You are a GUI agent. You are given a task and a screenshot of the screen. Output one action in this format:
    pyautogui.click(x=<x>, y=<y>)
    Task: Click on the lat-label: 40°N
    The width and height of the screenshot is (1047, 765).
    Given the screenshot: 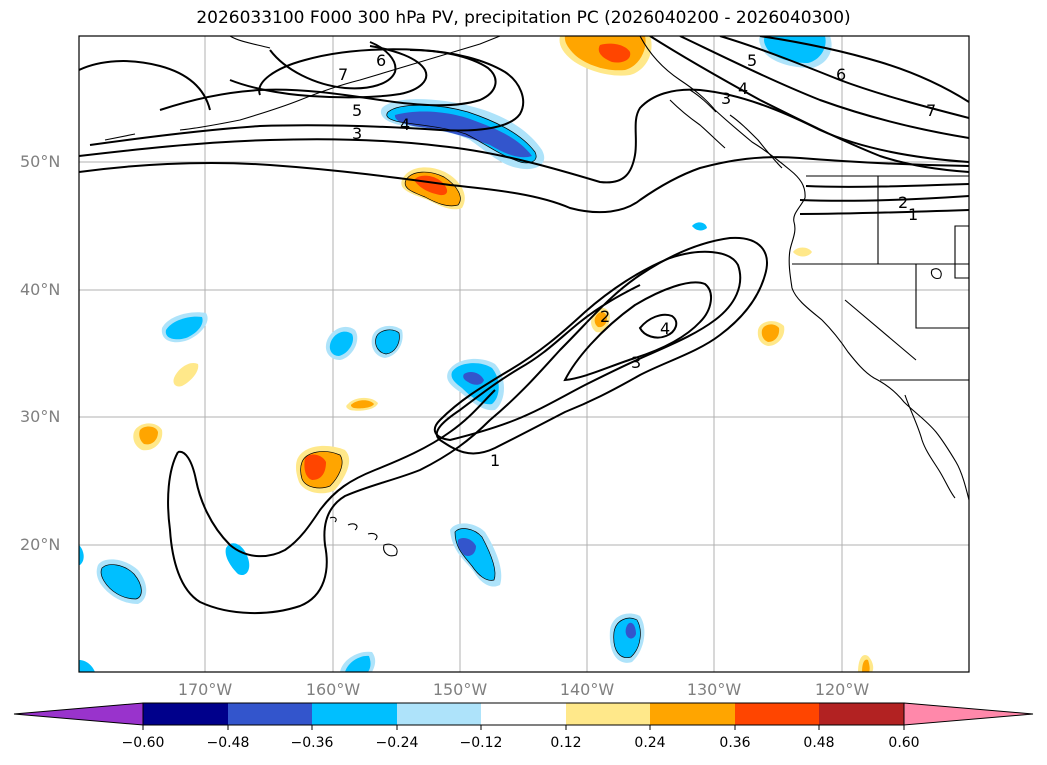 What is the action you would take?
    pyautogui.click(x=40, y=289)
    